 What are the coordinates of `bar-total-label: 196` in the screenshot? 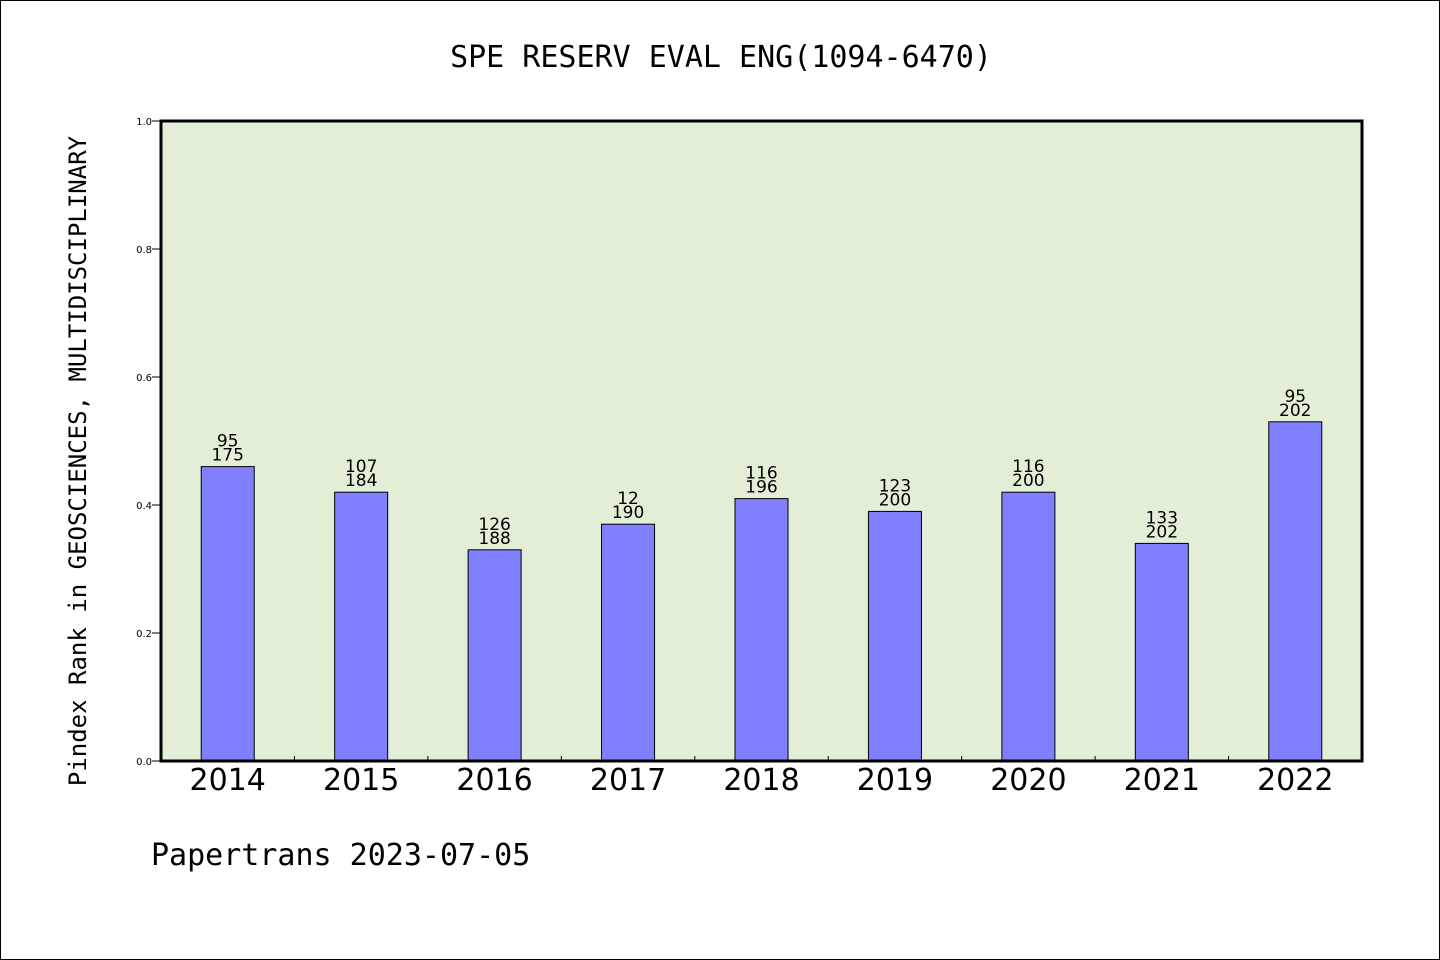 It's located at (761, 488).